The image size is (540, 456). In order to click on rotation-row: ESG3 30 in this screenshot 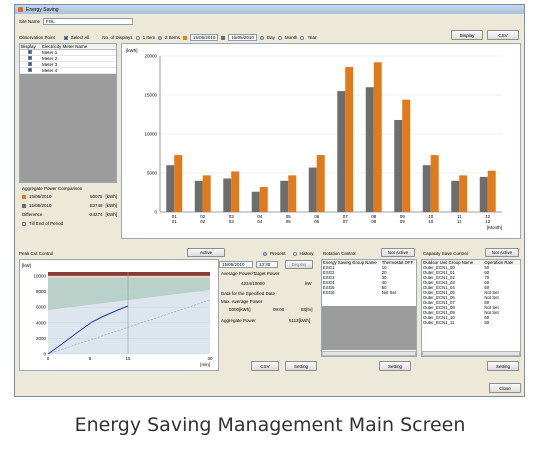, I will do `click(369, 277)`.